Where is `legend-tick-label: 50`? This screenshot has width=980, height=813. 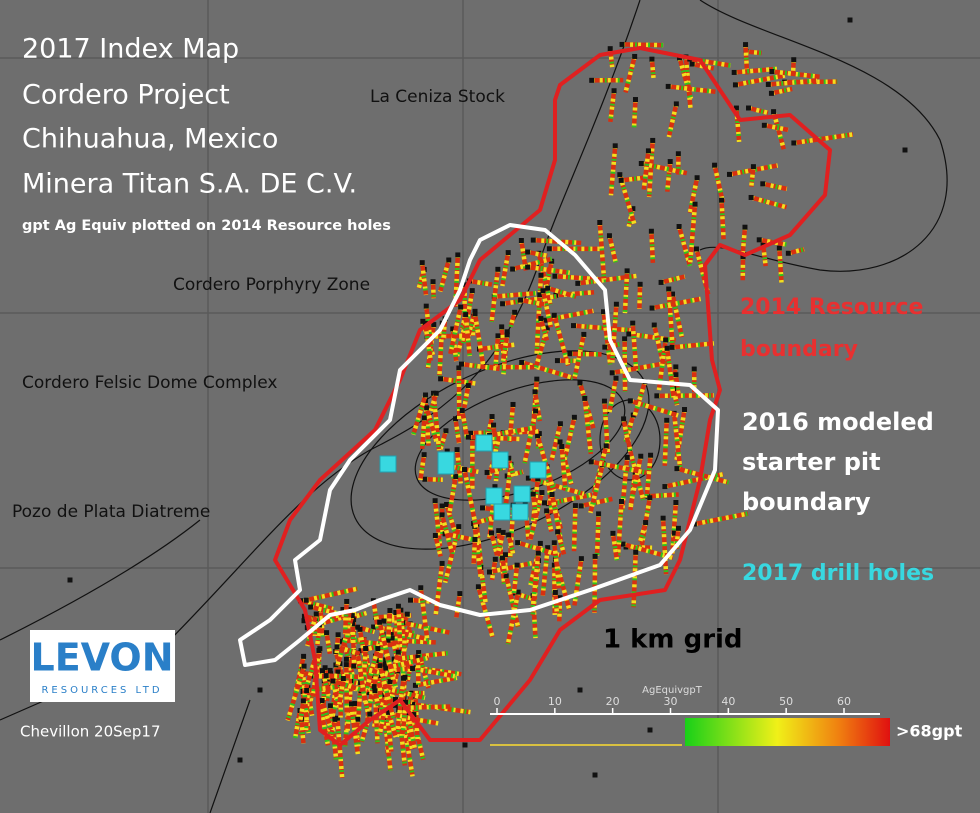
legend-tick-label: 50 is located at coordinates (786, 701).